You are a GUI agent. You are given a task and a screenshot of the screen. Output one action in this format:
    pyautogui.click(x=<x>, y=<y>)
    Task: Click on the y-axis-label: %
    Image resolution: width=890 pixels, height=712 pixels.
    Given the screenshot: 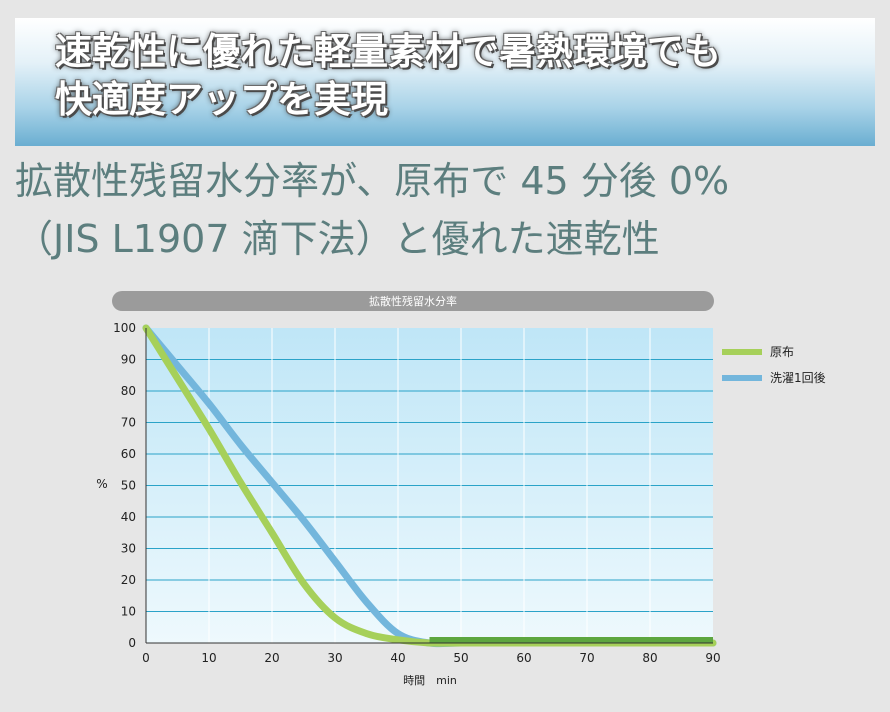 What is the action you would take?
    pyautogui.click(x=101, y=484)
    